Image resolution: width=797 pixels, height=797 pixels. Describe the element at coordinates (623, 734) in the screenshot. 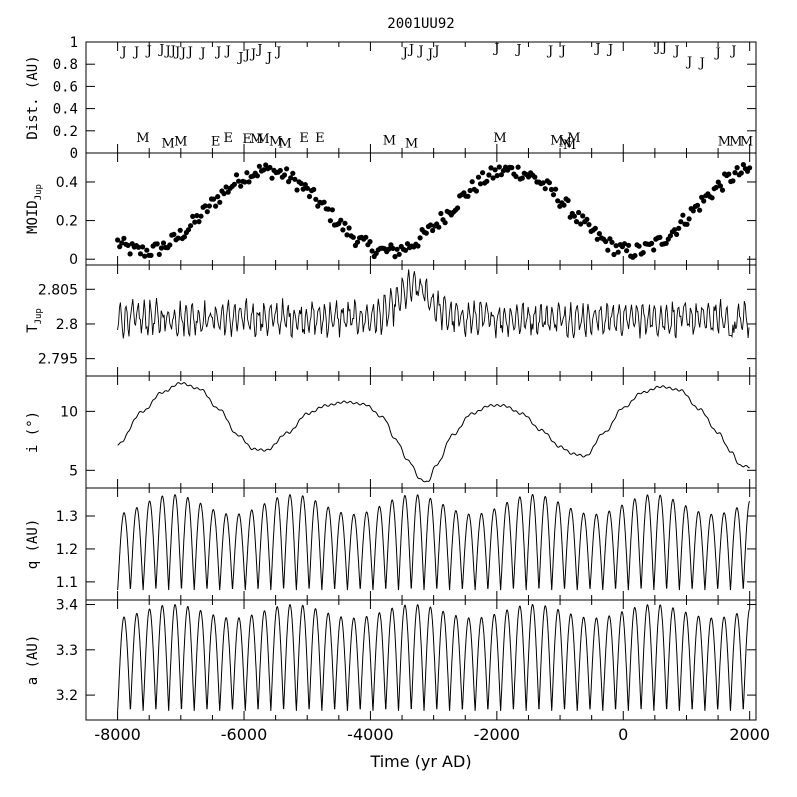

I see `x-tick-label: 0` at that location.